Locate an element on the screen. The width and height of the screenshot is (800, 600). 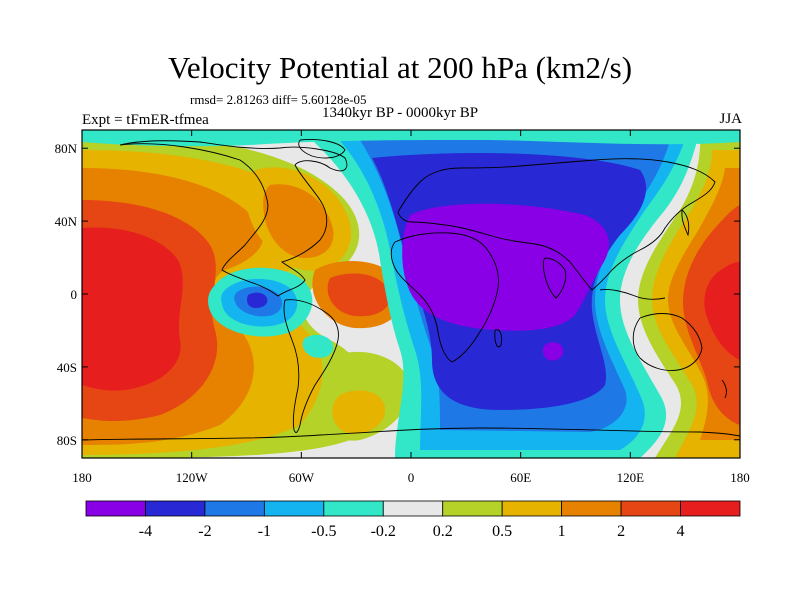
coast-japan is located at coordinates (685, 223).